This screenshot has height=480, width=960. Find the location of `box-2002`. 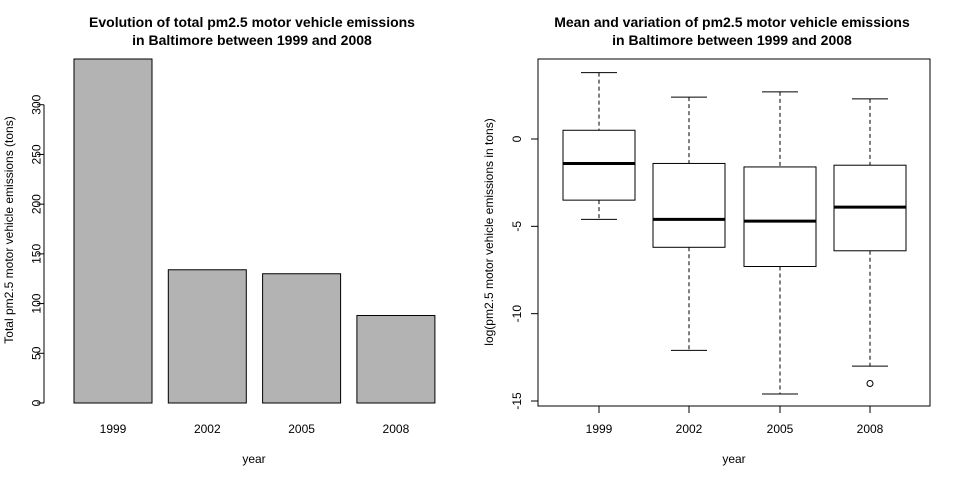

box-2002 is located at coordinates (689, 223).